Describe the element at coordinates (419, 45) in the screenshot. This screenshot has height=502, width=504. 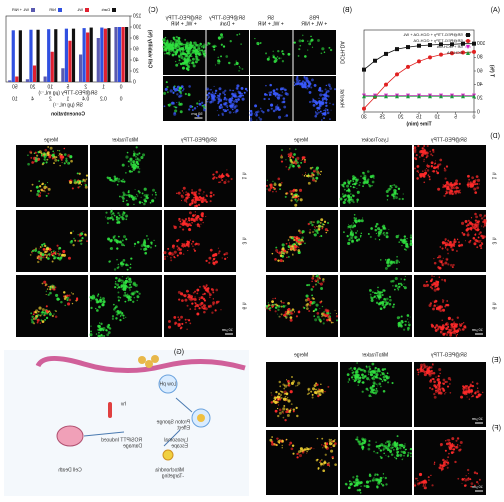
I see `marker` at that location.